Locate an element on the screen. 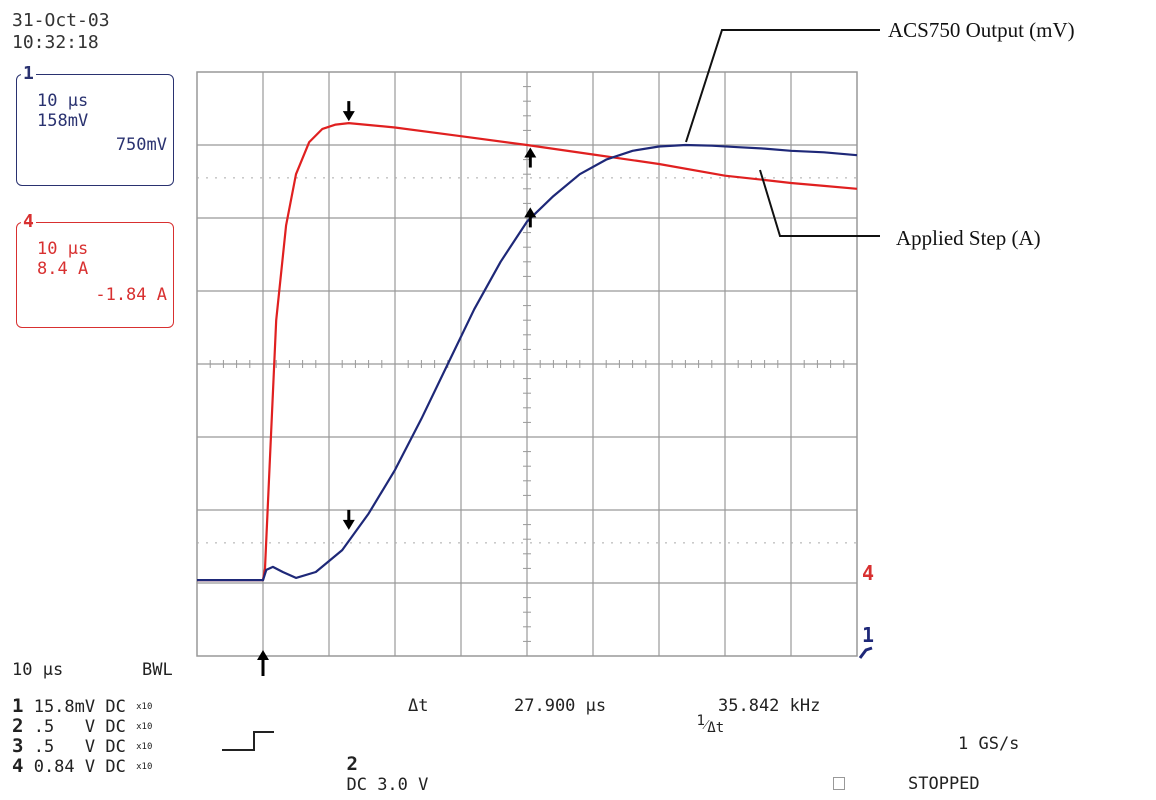  channel4-settings-box: 4 10 μs 8.4 A -1.84 A is located at coordinates (95, 270).